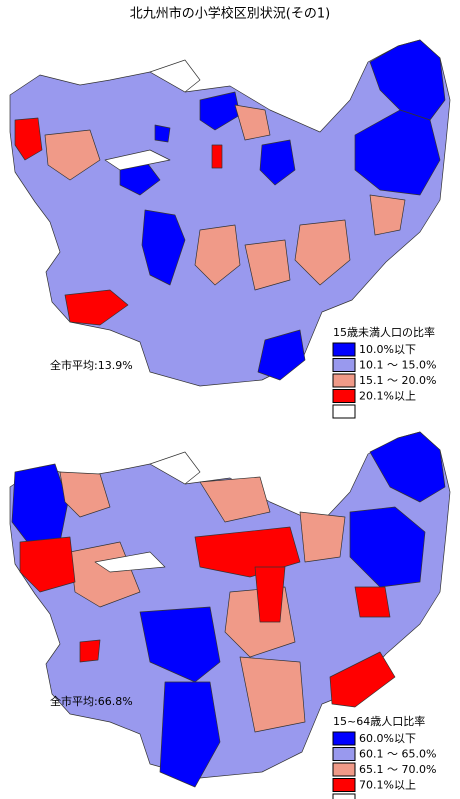 This screenshot has height=799, width=460. I want to click on page-title: 北九州市の小学校区別状況(その1), so click(230, 14).